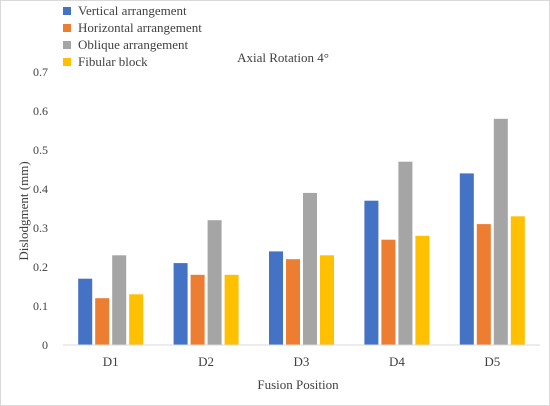 The image size is (550, 406). What do you see at coordinates (388, 292) in the screenshot?
I see `bar-horizontal-d4` at bounding box center [388, 292].